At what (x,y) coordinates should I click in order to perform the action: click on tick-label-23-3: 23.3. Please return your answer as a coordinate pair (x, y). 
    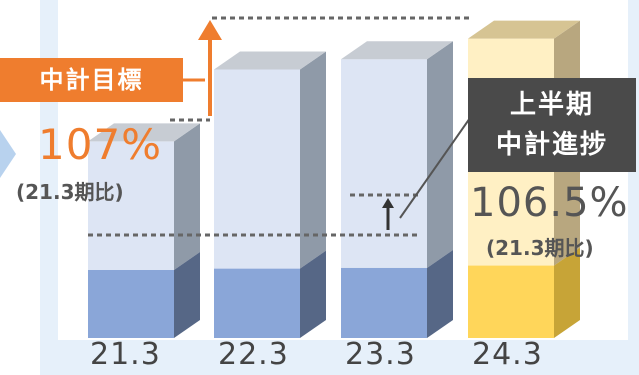
    Looking at the image, I should click on (380, 354).